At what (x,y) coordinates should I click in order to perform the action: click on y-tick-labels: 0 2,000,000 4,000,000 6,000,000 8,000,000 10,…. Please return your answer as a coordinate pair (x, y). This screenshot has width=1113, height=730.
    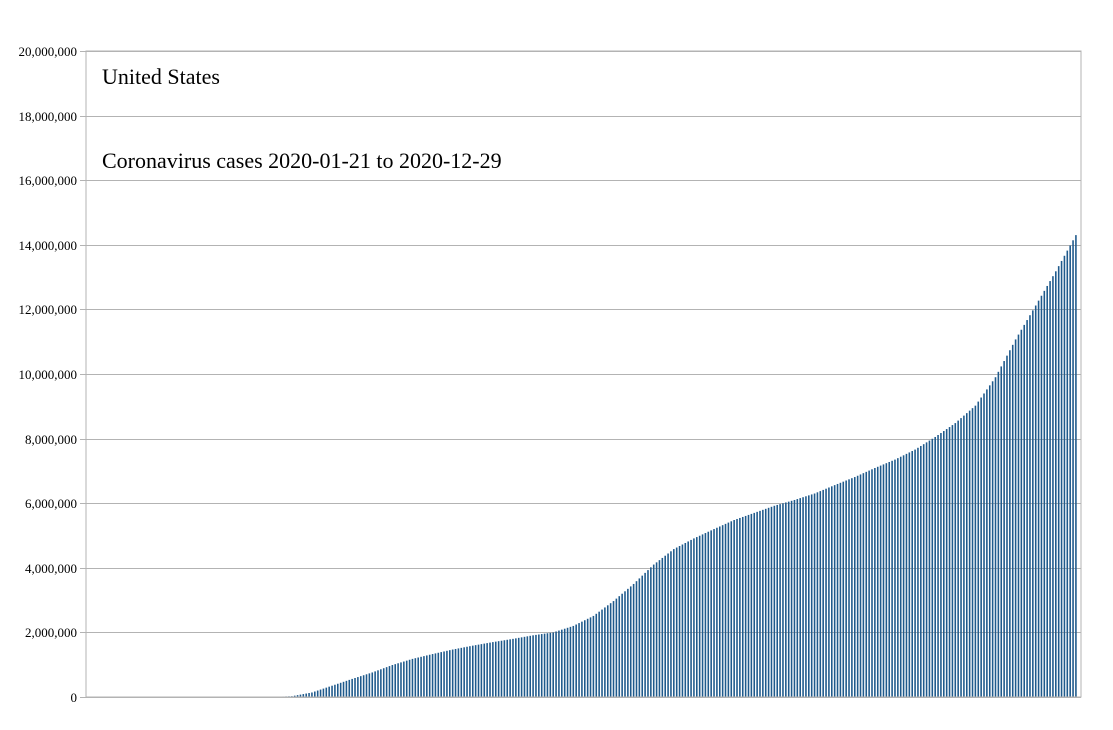
    Looking at the image, I should click on (48, 374).